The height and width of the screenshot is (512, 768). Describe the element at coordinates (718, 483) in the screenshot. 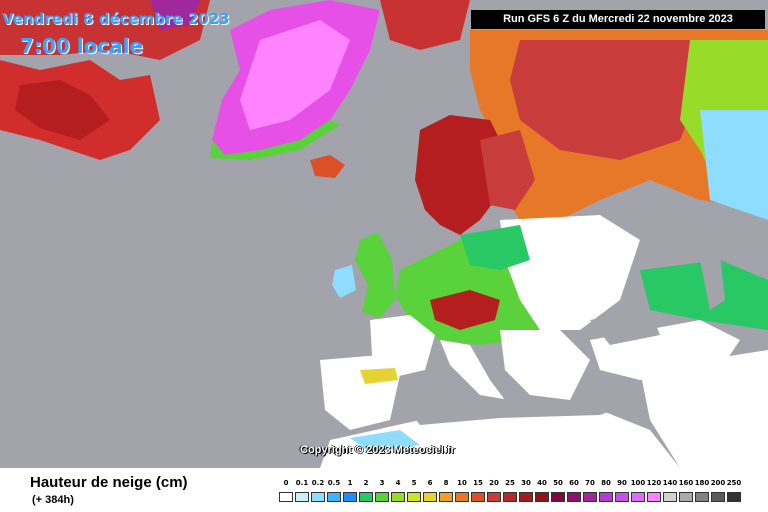

I see `scale-label: 200` at that location.